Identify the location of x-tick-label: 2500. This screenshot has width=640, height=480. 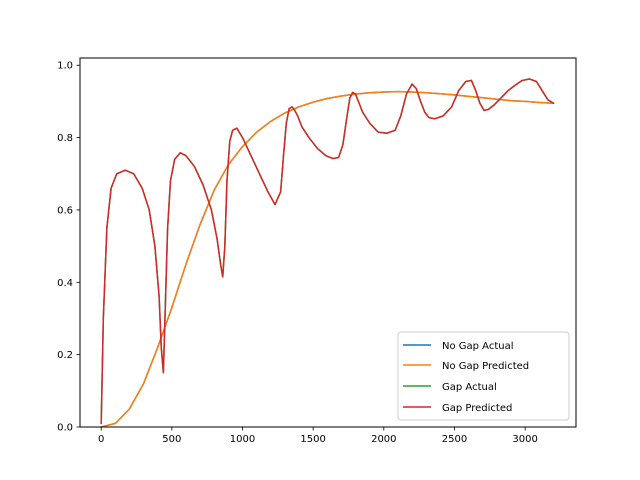
(454, 439).